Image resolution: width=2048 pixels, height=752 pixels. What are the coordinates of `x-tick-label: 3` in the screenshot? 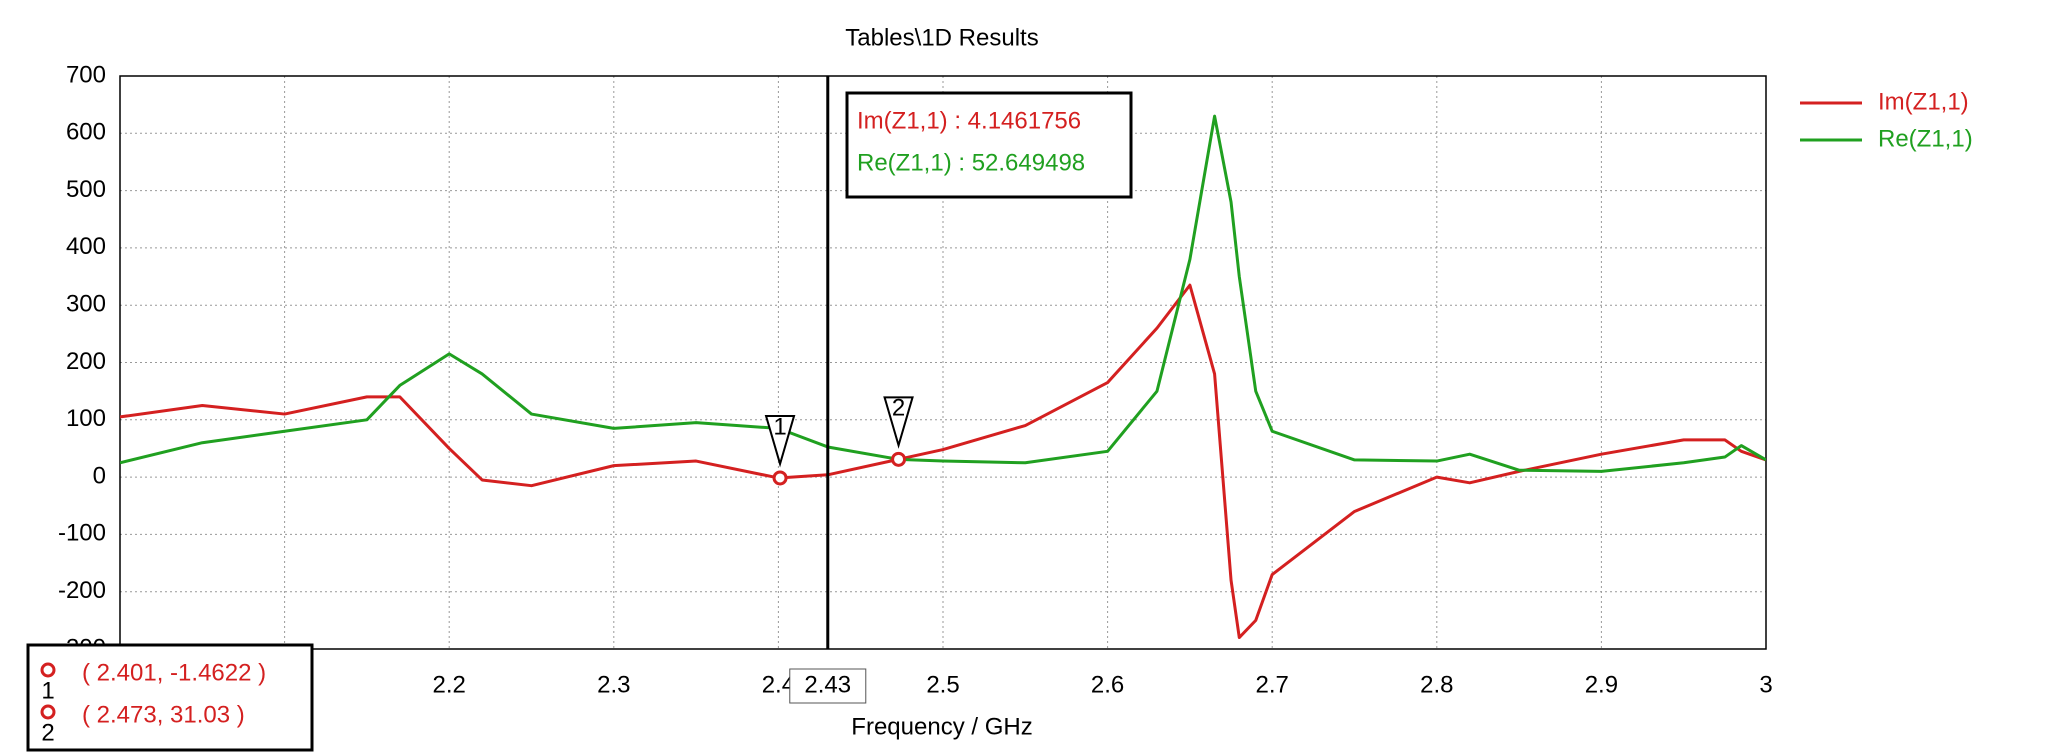 It's located at (1765, 684).